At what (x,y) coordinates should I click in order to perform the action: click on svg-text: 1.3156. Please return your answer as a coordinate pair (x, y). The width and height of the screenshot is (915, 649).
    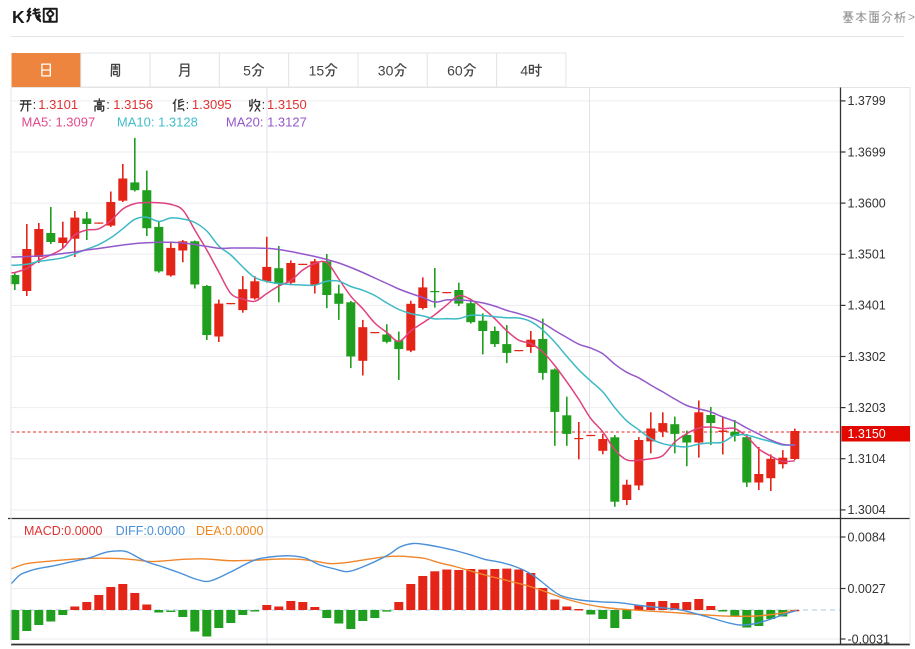
    Looking at the image, I should click on (133, 104).